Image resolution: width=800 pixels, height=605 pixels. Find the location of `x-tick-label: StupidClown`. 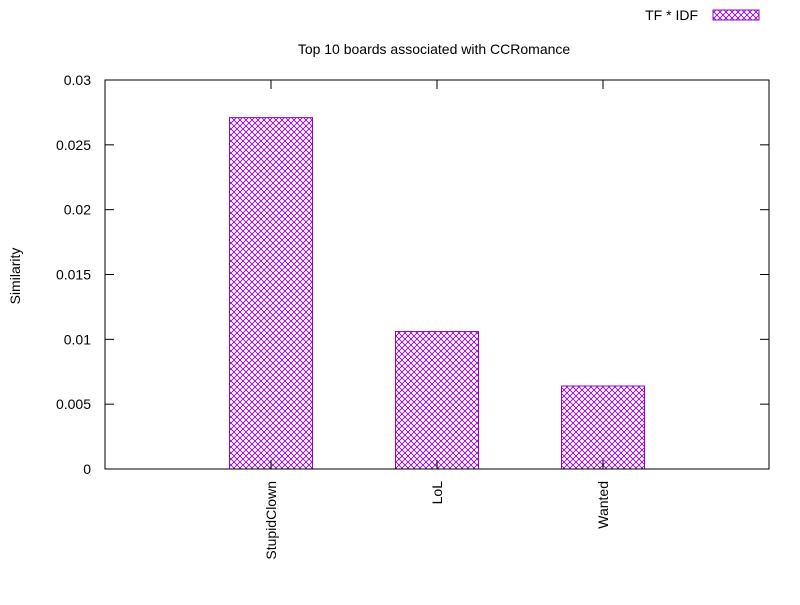

x-tick-label: StupidClown is located at coordinates (271, 520).